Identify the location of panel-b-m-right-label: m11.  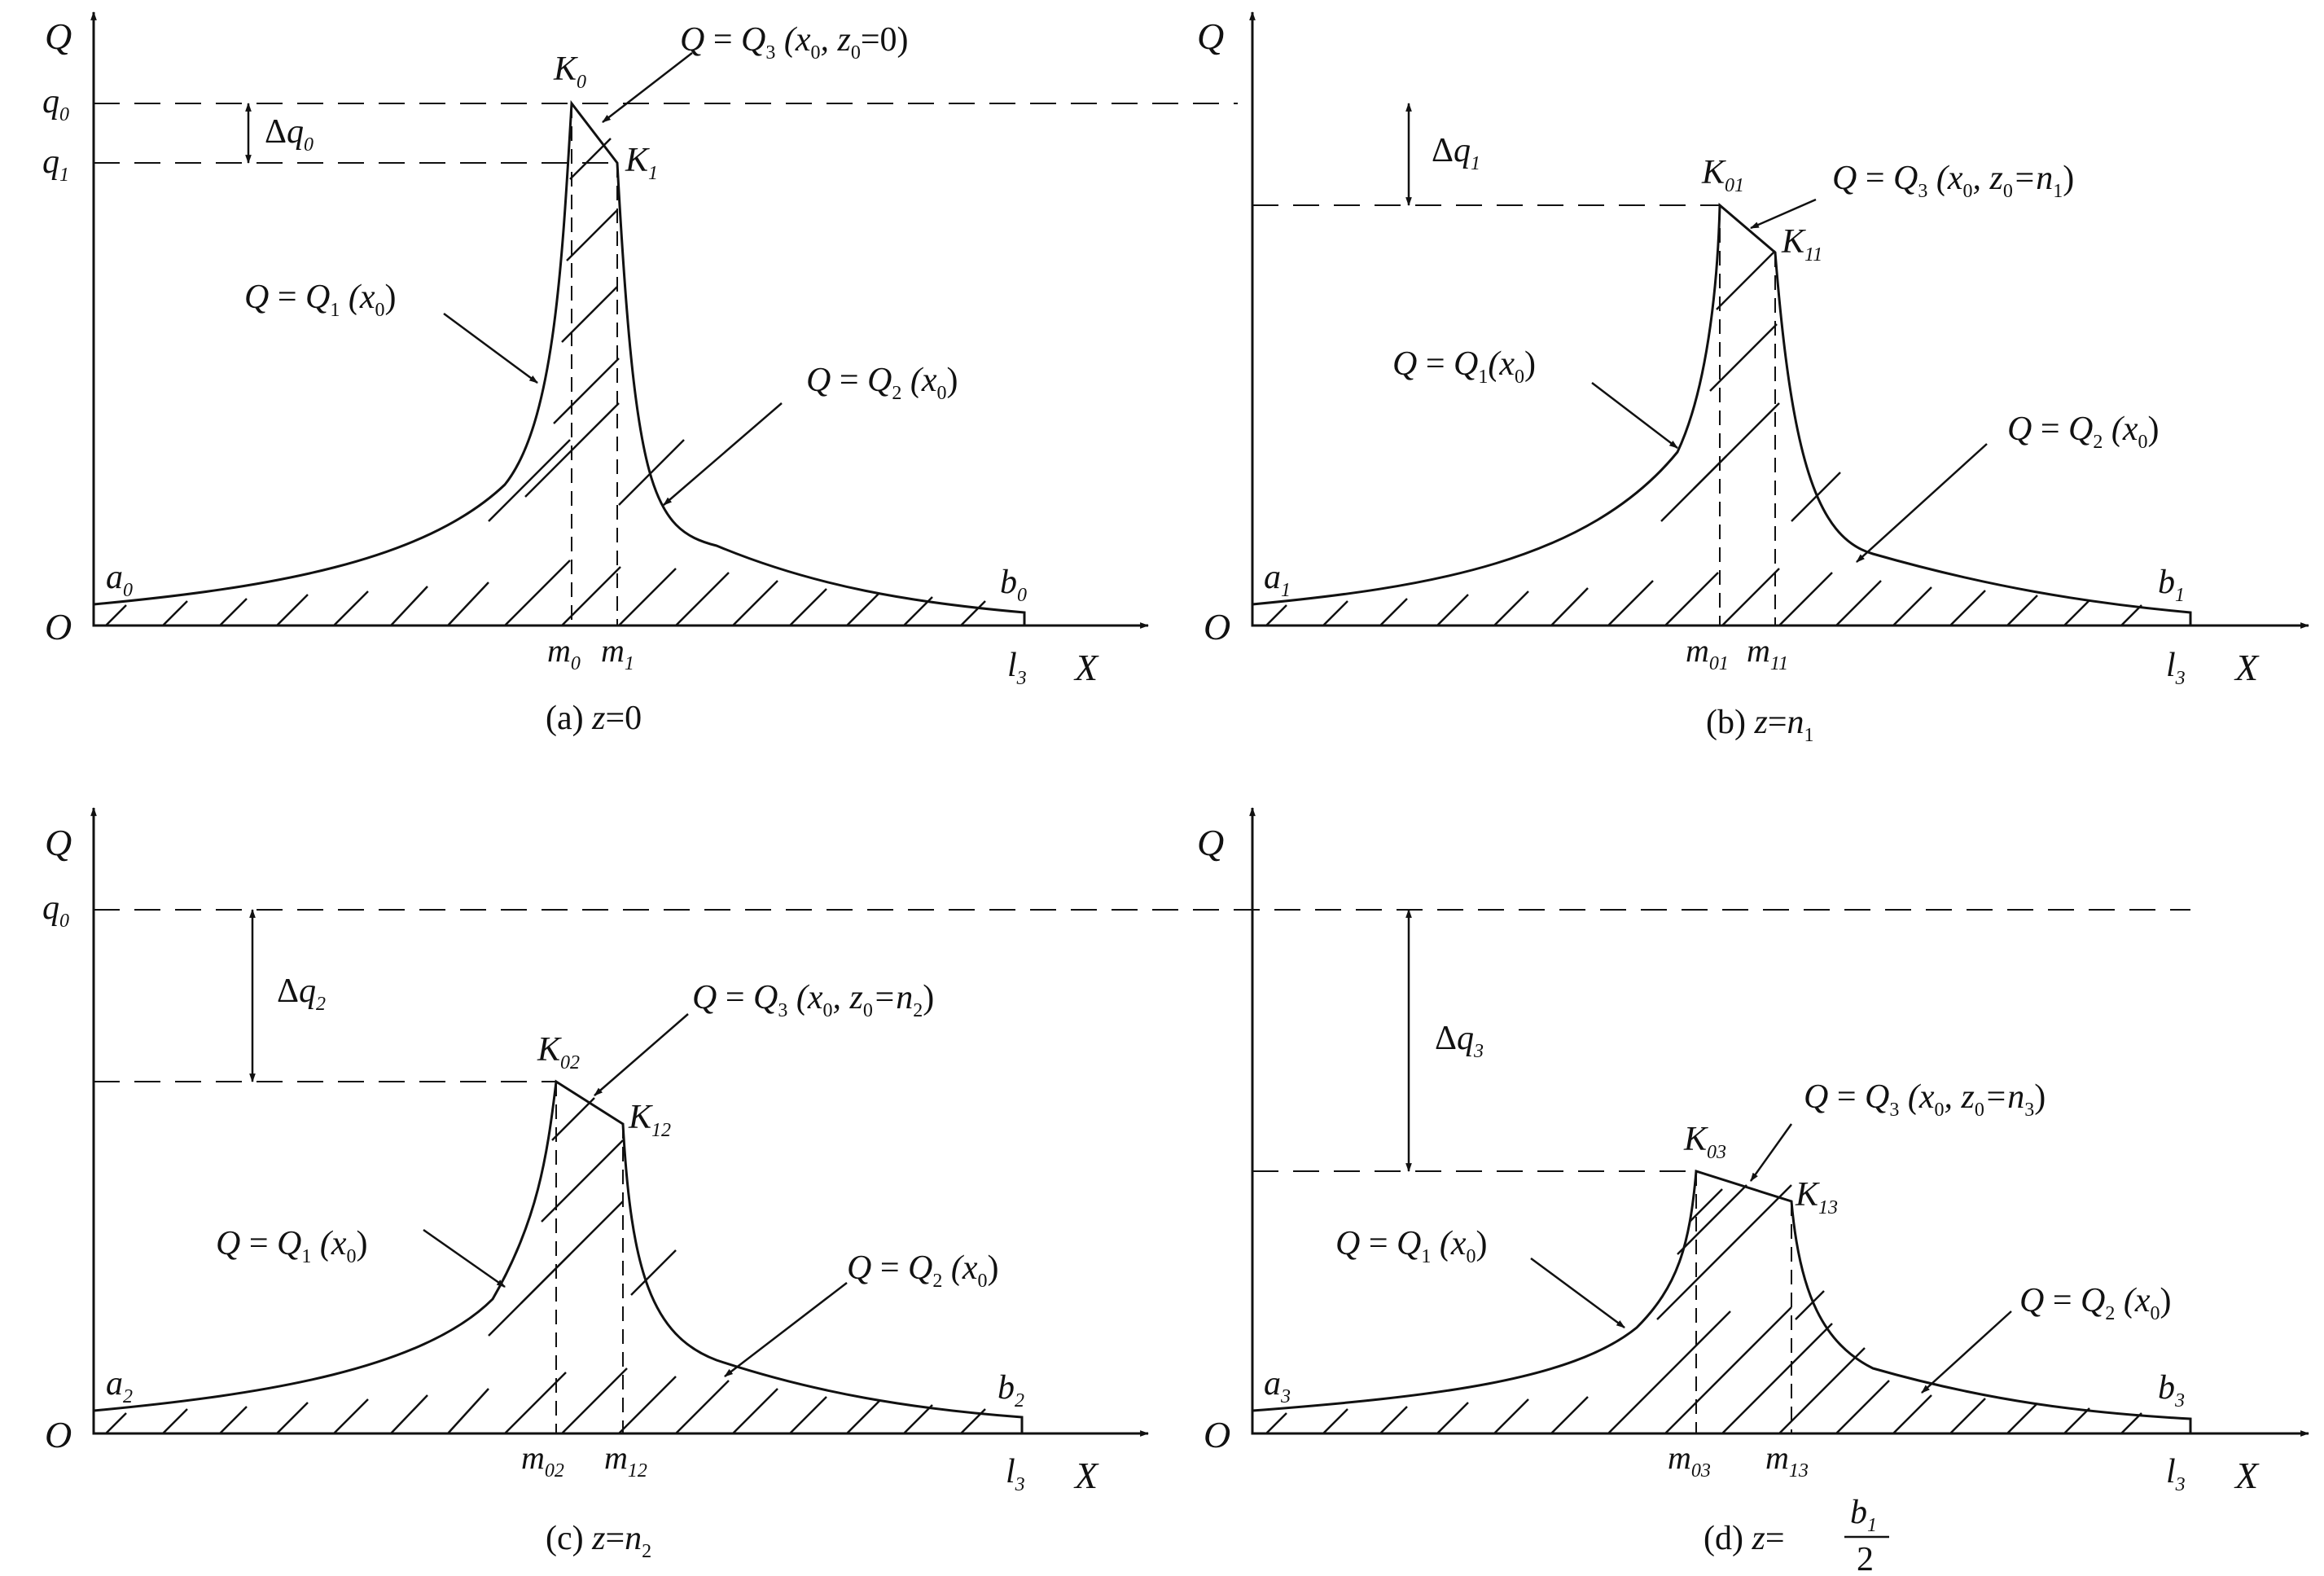
(1767, 653).